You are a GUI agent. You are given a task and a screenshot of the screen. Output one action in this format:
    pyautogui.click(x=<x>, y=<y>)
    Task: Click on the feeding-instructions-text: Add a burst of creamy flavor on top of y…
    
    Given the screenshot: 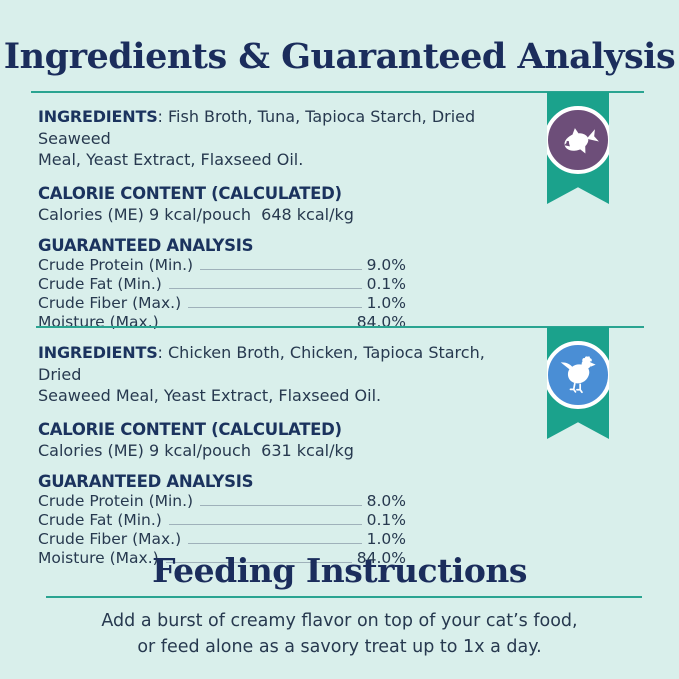 What is the action you would take?
    pyautogui.click(x=339, y=634)
    